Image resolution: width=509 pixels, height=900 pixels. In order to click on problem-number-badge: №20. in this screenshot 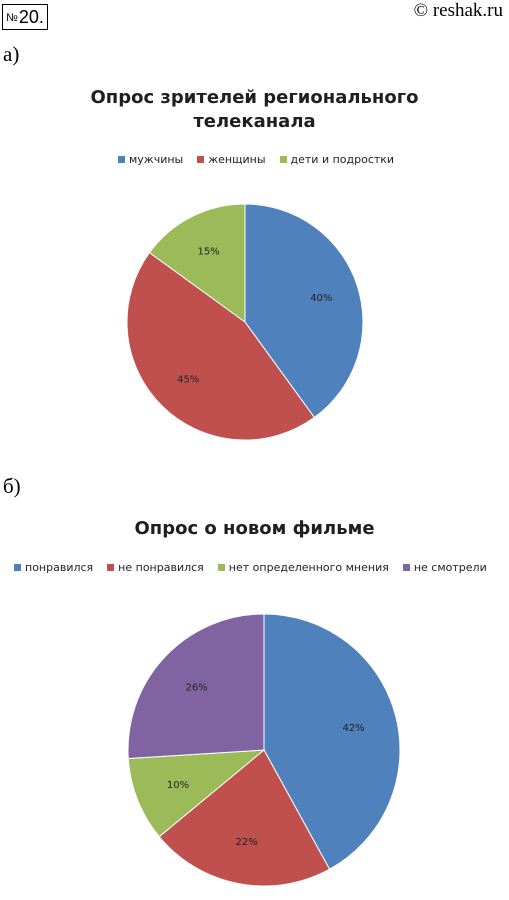, I will do `click(25, 17)`.